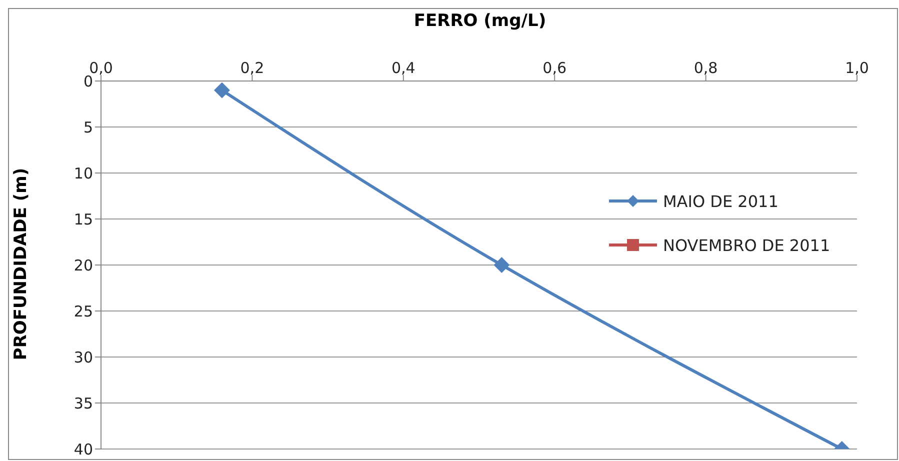 This screenshot has width=899, height=461. I want to click on y-tick-label: 15, so click(83, 219).